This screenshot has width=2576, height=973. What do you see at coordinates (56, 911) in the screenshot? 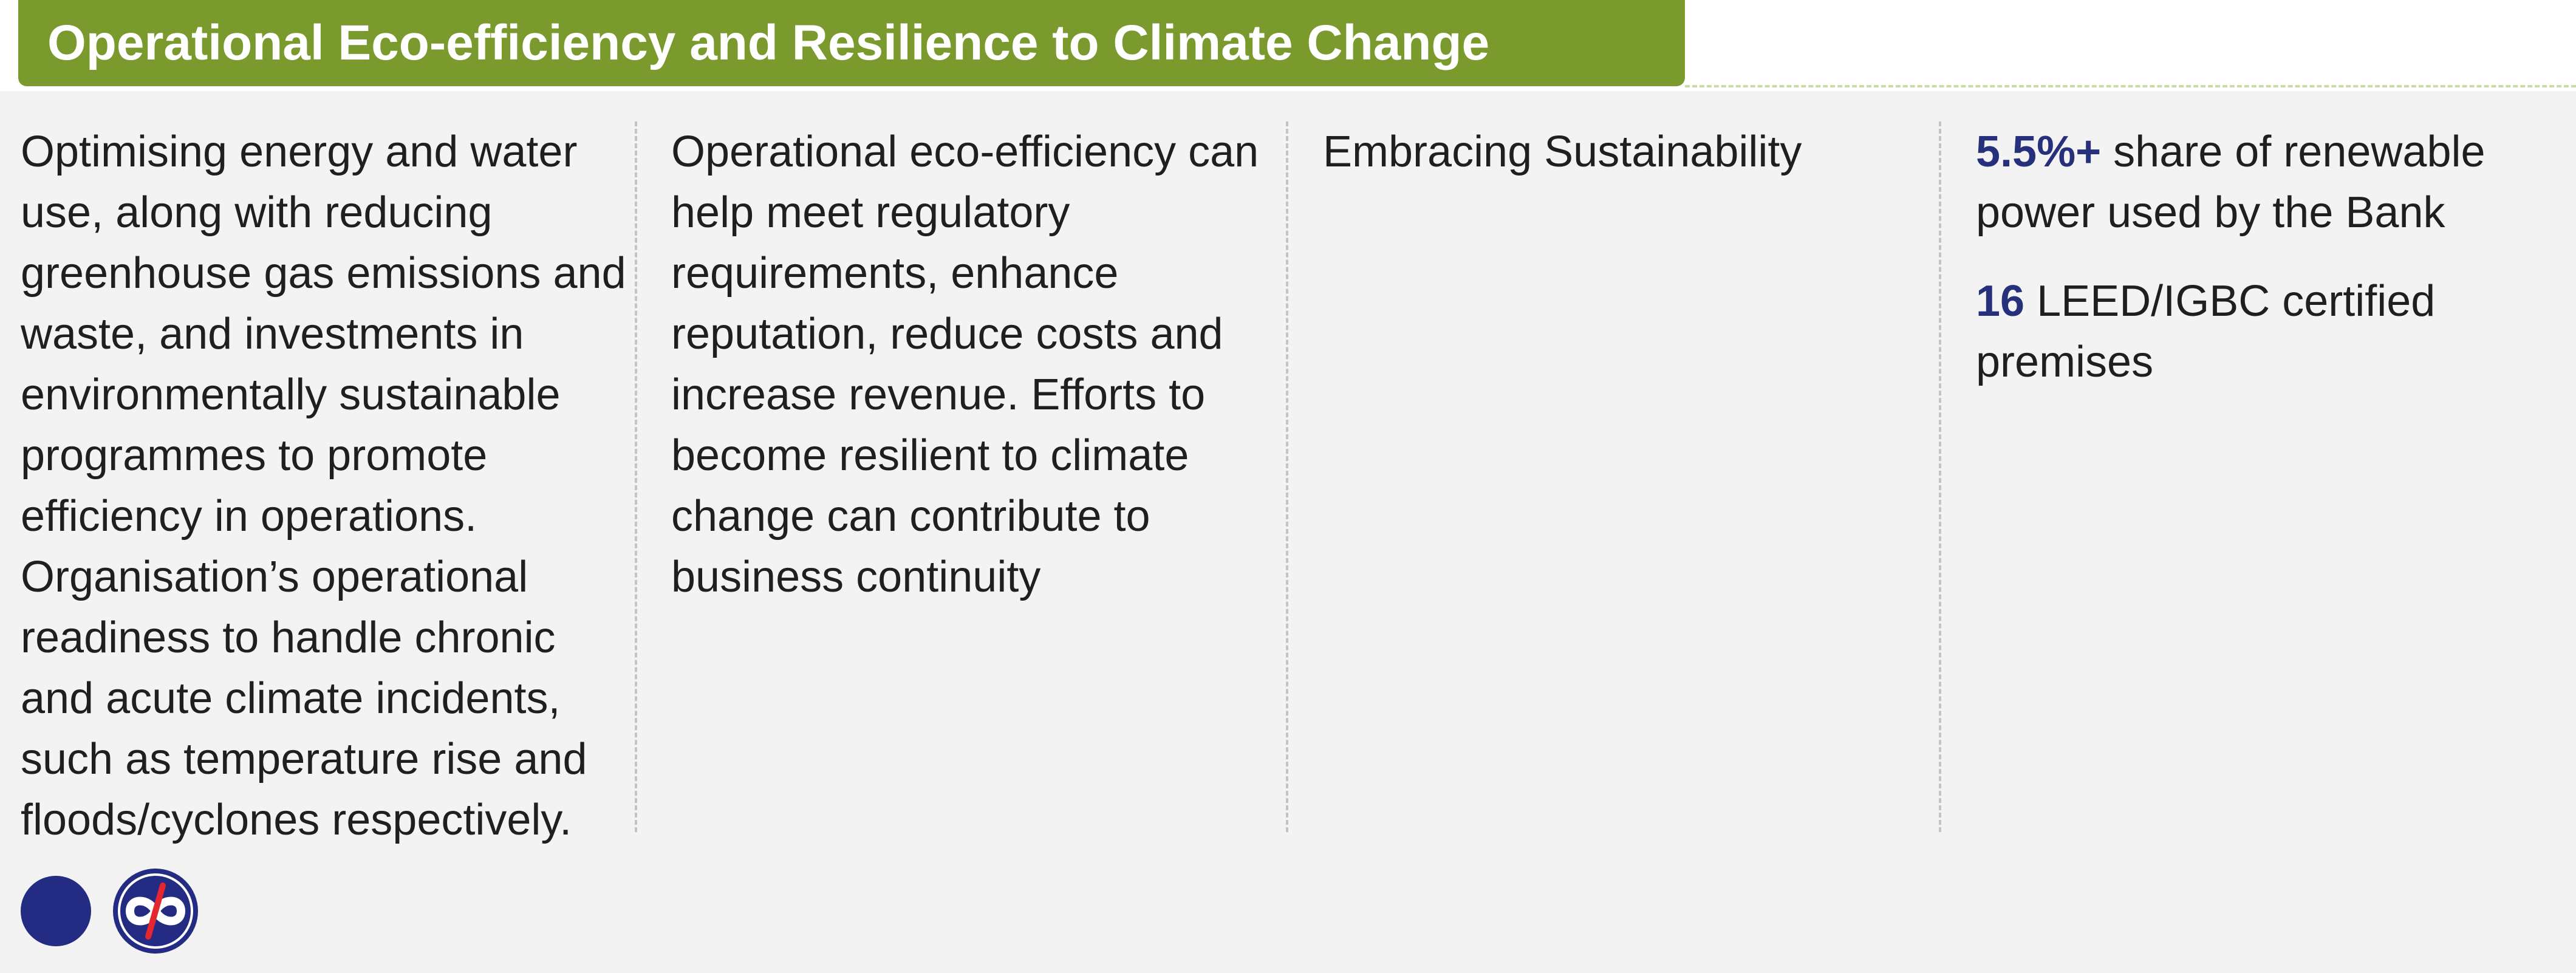
I see `blue-circle-logo-icon` at bounding box center [56, 911].